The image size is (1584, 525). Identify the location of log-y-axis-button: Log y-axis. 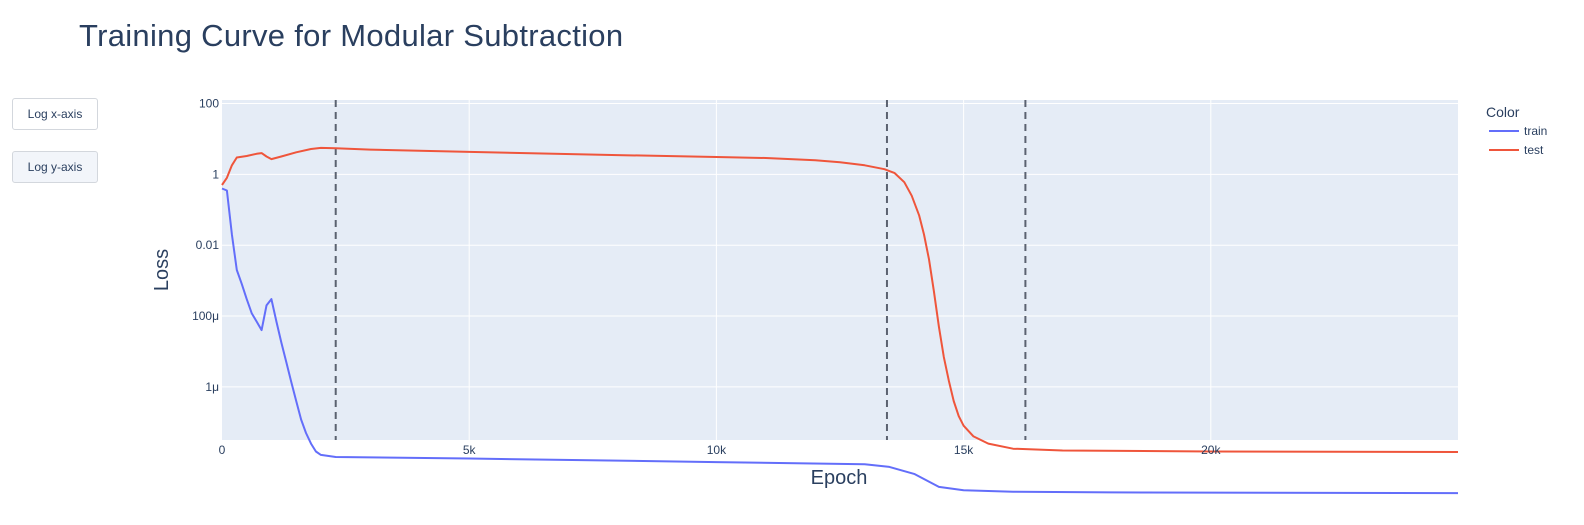
(55, 167).